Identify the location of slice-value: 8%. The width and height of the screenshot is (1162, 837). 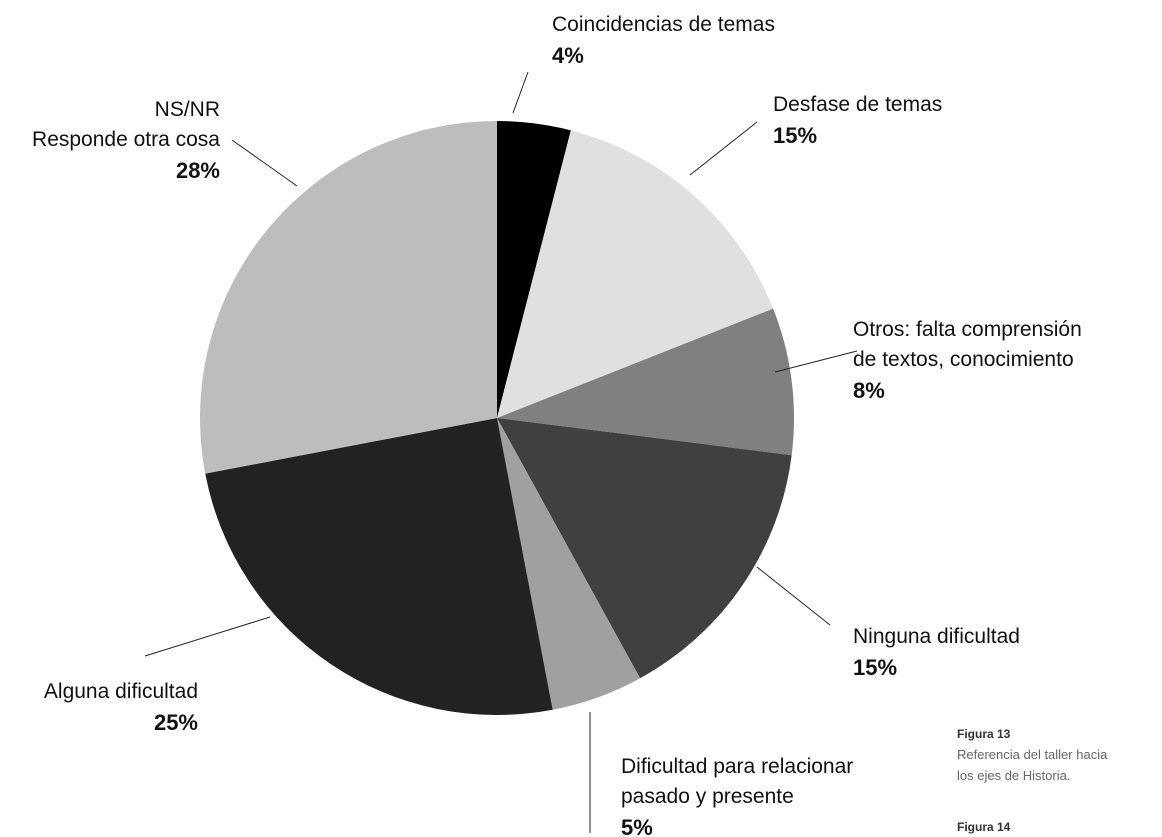
(869, 390).